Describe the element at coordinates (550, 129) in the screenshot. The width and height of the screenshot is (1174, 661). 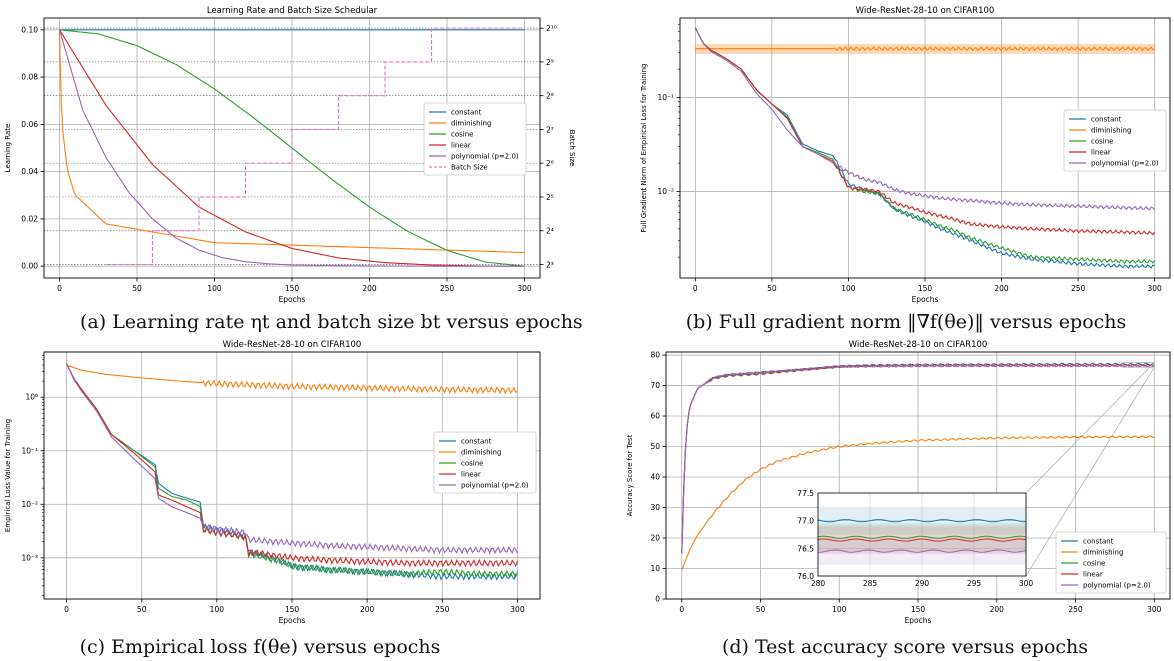
I see `right-tick-label: 2⁷` at that location.